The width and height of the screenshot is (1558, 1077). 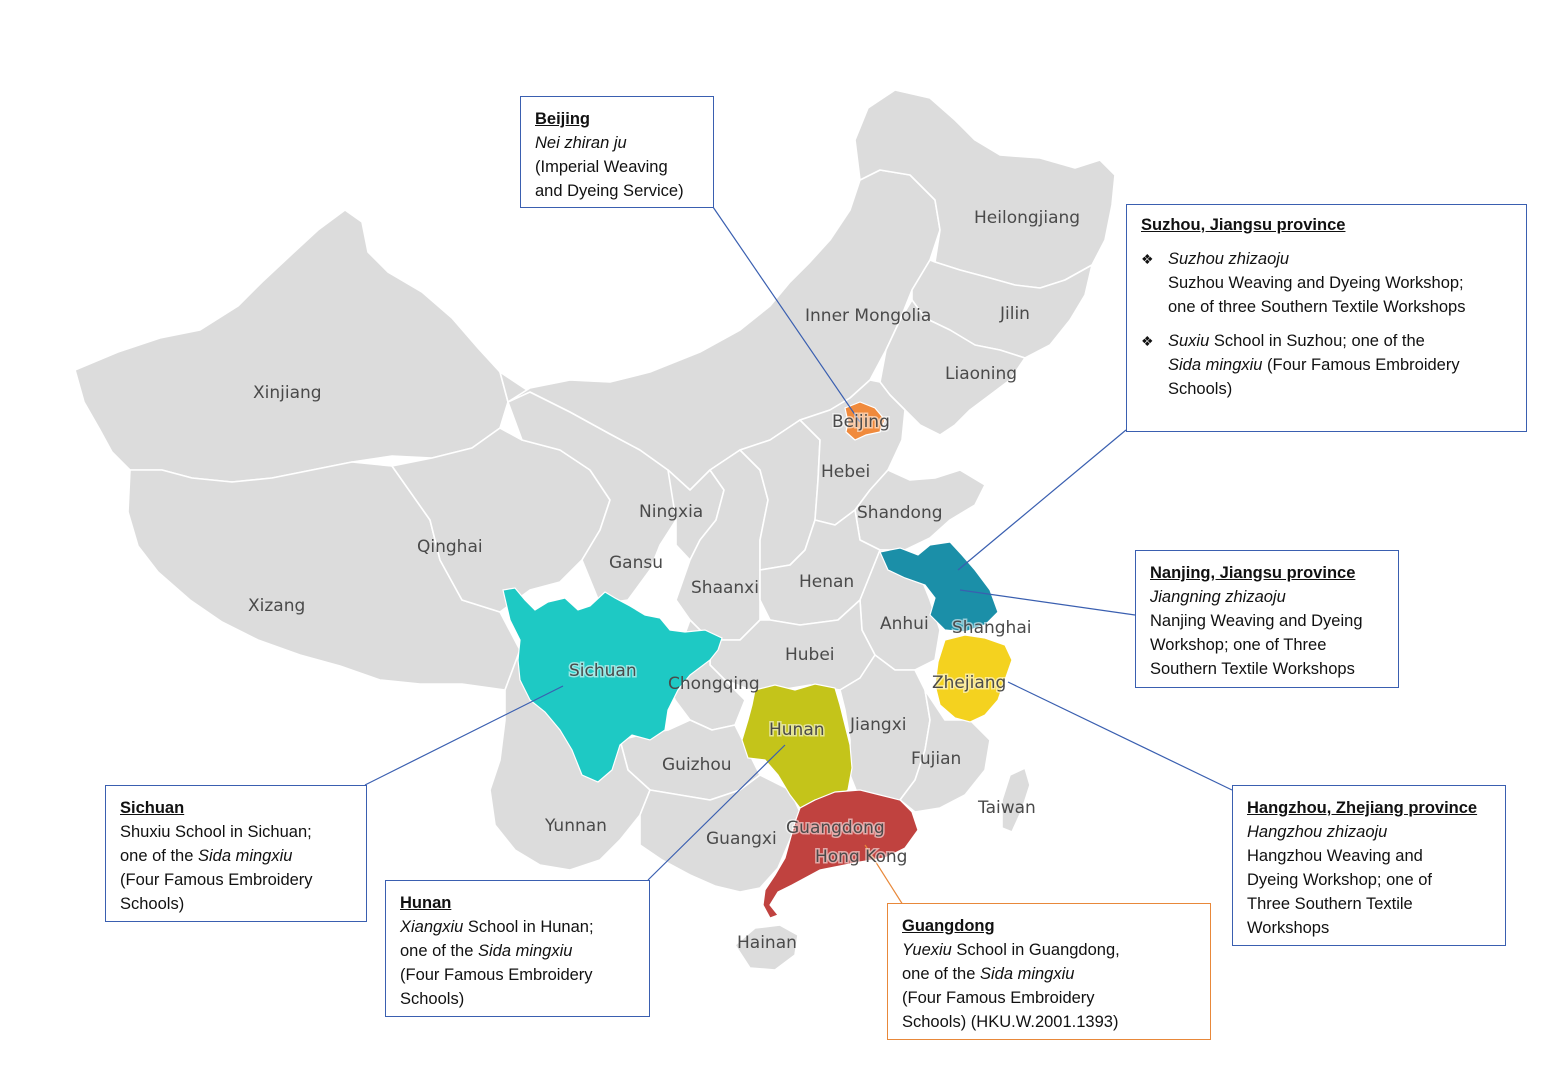 I want to click on callout-sichuan-line4: Schools), so click(x=152, y=904).